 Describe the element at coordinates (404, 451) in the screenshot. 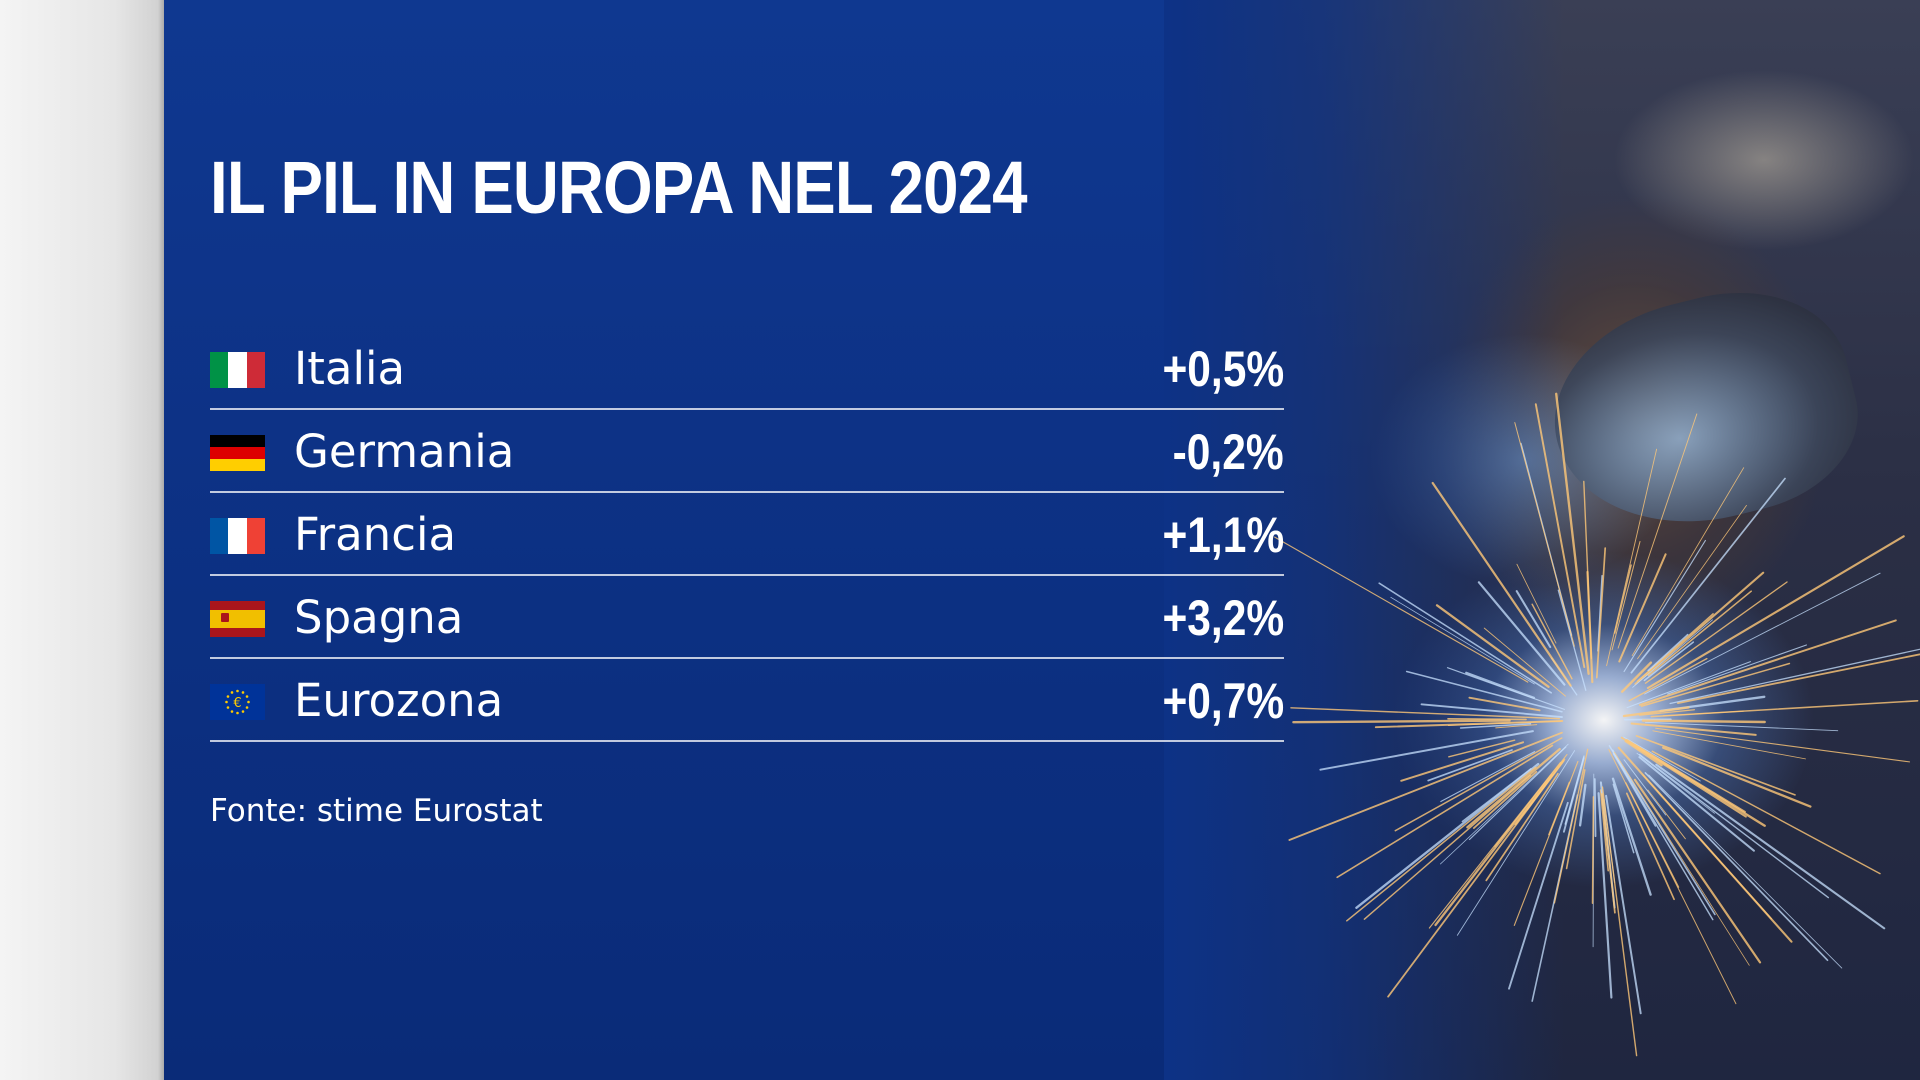

I see `country-label: Germania` at that location.